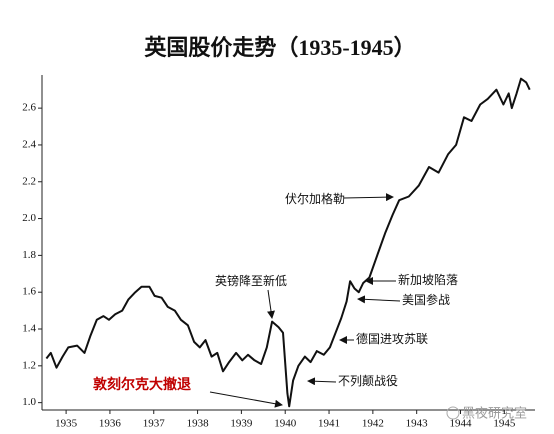 The image size is (554, 434). I want to click on x-tick-label: 1942, so click(373, 424).